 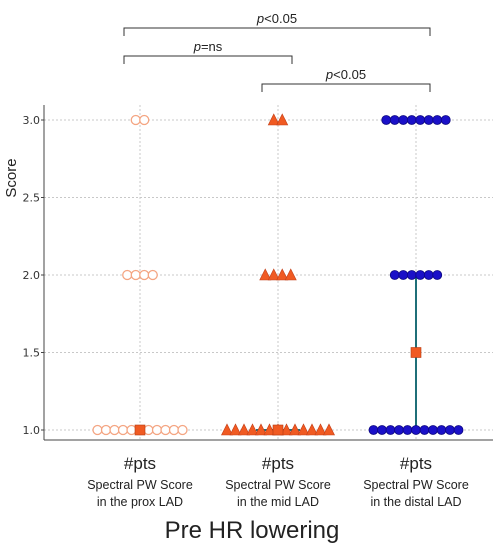 What do you see at coordinates (11, 177) in the screenshot?
I see `y-axis-label: Score` at bounding box center [11, 177].